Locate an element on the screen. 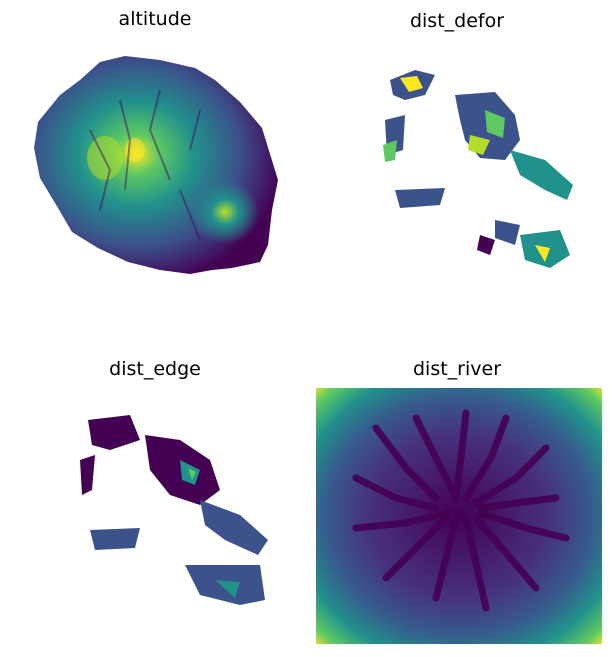 Image resolution: width=612 pixels, height=657 pixels. altitude-east-peak is located at coordinates (225, 212).